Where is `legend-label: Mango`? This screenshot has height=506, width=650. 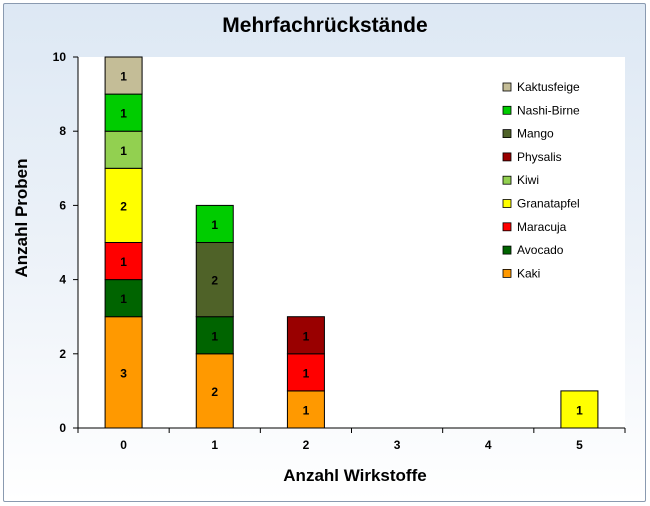
legend-label: Mango is located at coordinates (535, 134).